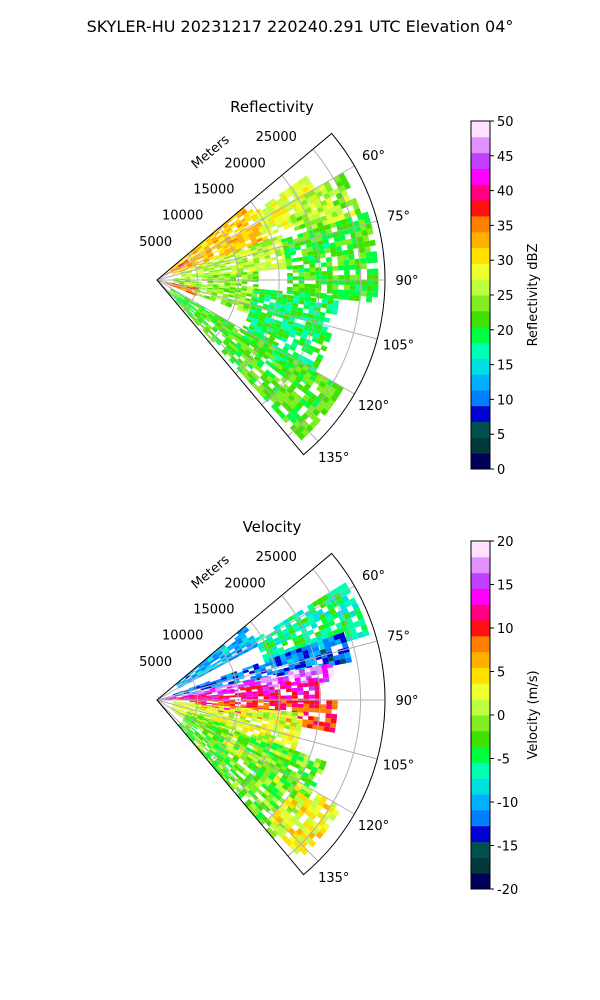 The image size is (600, 1000). Describe the element at coordinates (501, 673) in the screenshot. I see `colorbar-tick-label: 5` at that location.